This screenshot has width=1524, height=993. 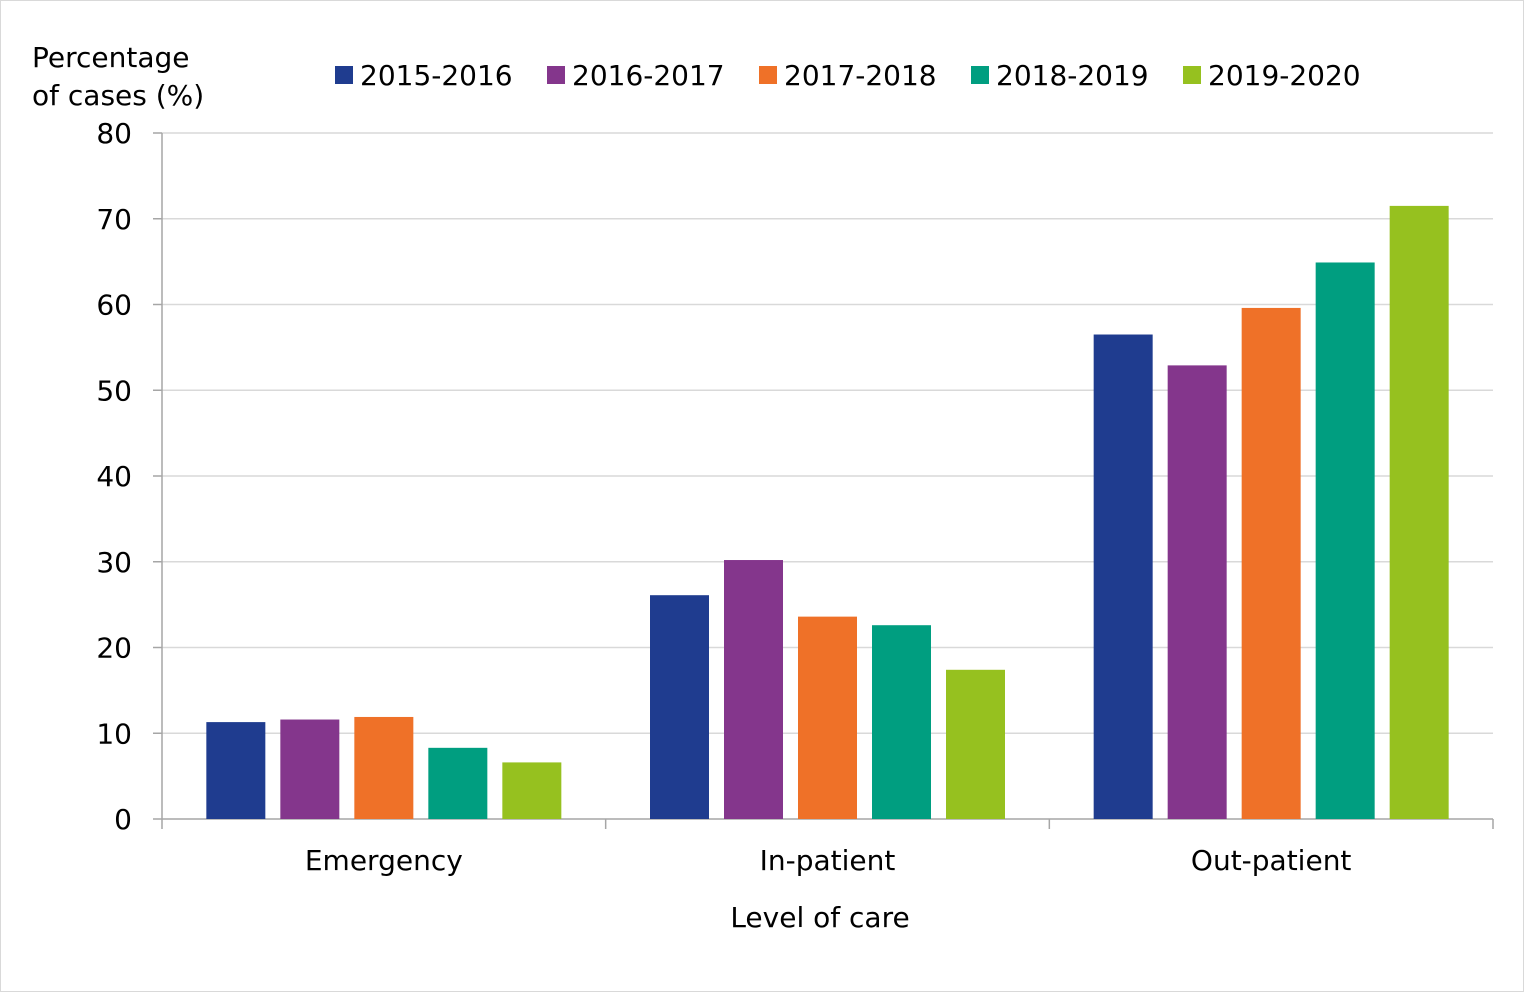 What do you see at coordinates (1197, 592) in the screenshot?
I see `bar-out-patient-2016-2017` at bounding box center [1197, 592].